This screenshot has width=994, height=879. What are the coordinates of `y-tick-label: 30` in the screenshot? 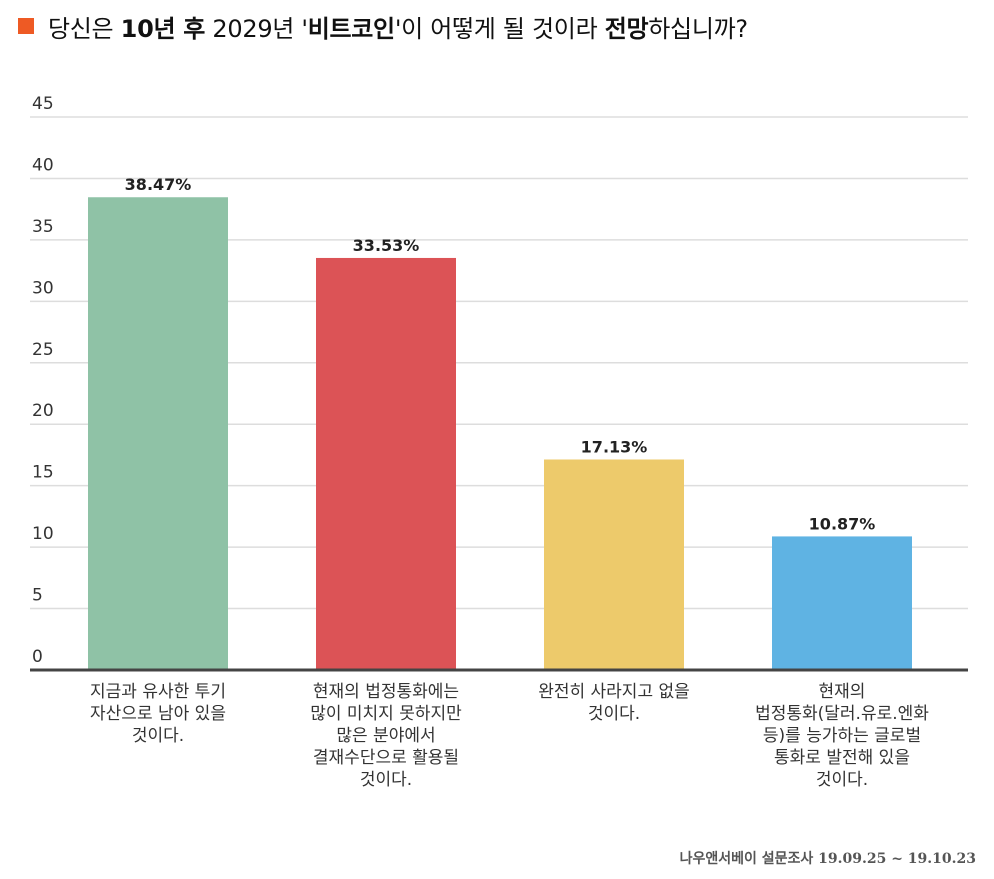 It's located at (43, 288).